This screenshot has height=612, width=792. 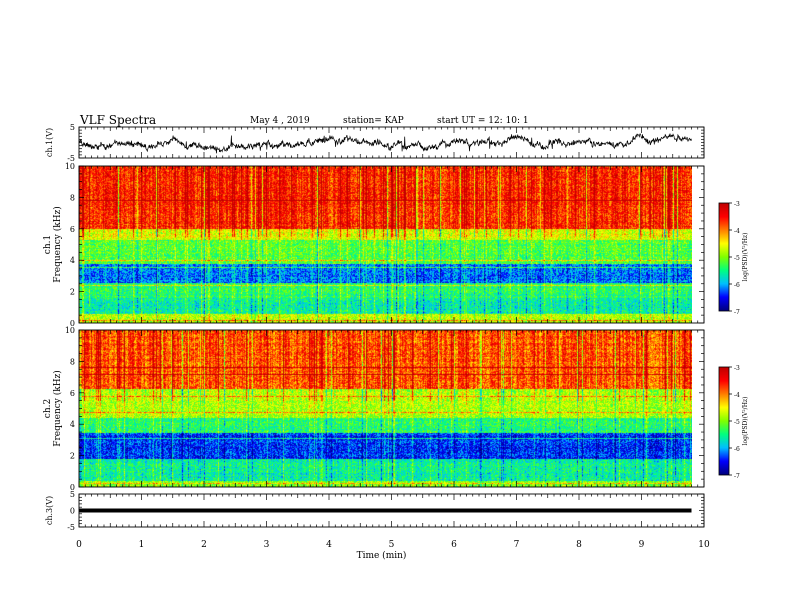 What do you see at coordinates (72, 361) in the screenshot?
I see `ch2-spectrogram-y-tick-8: 8` at bounding box center [72, 361].